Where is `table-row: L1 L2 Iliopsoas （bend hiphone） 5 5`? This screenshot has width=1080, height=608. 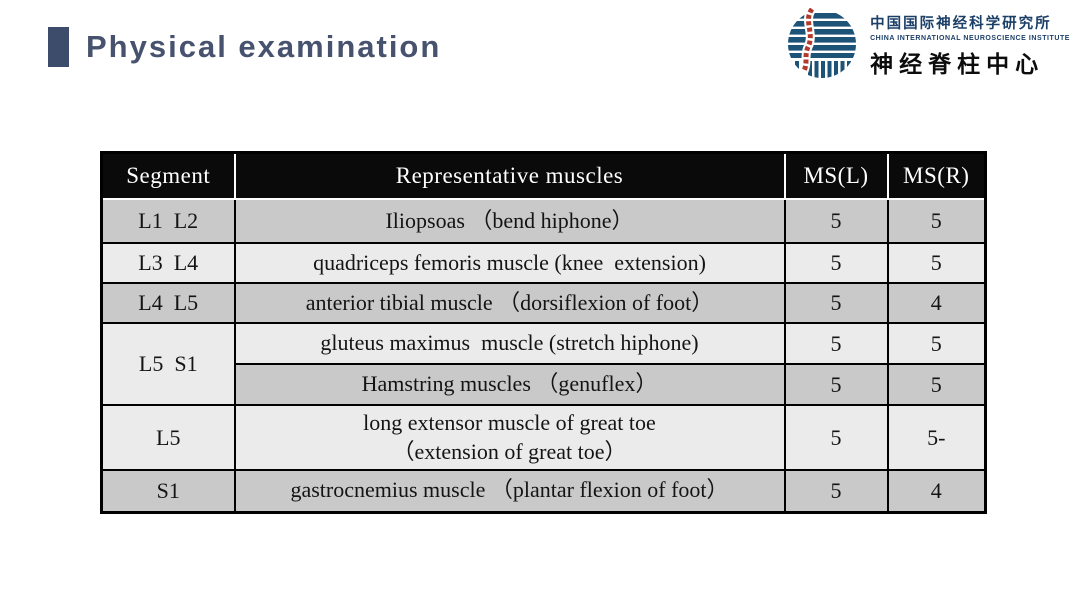 table-row: L1 L2 Iliopsoas （bend hiphone） 5 5 is located at coordinates (543, 221).